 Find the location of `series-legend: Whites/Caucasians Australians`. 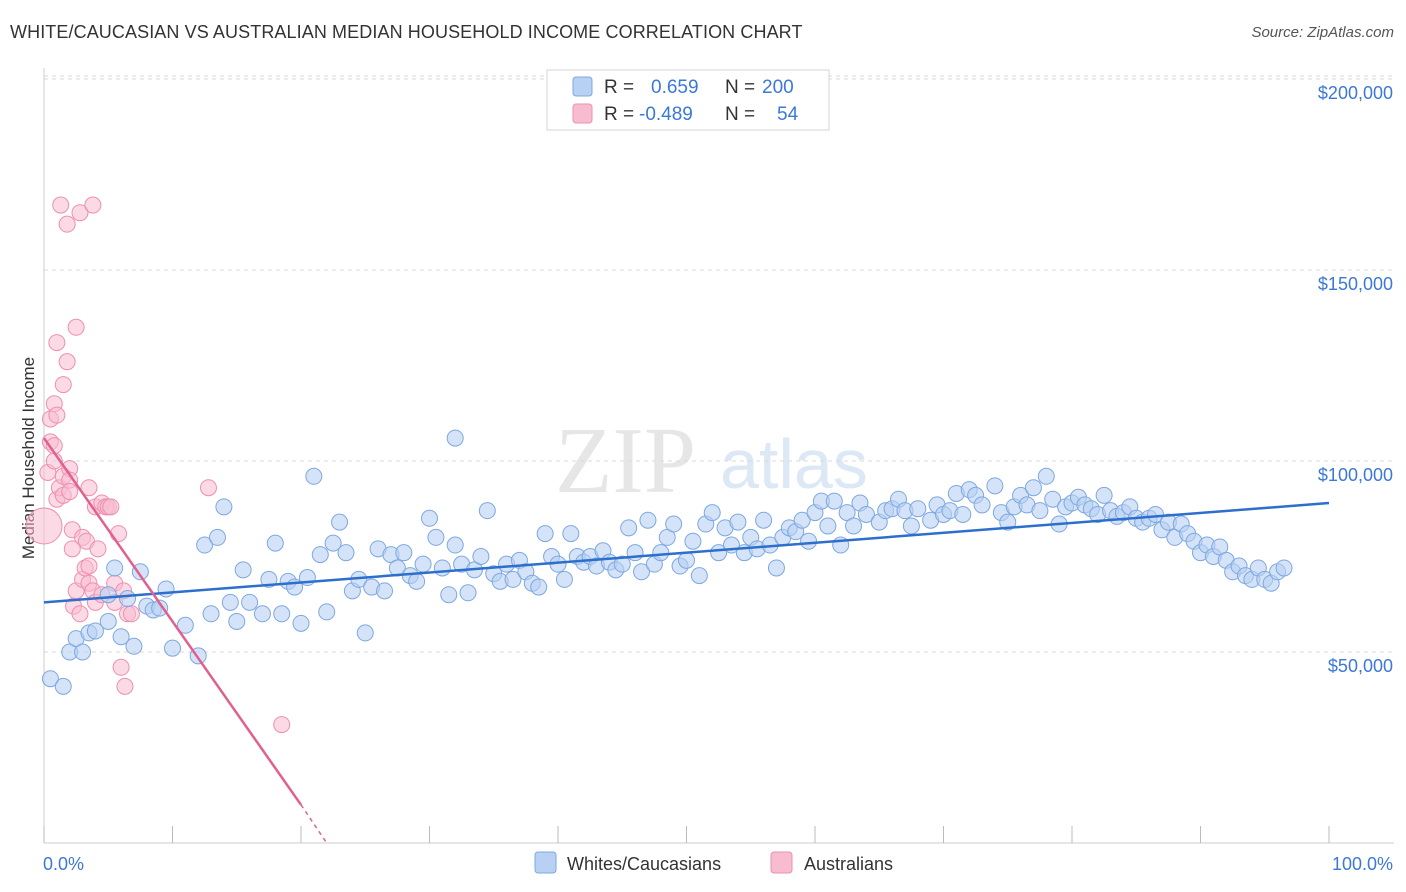

series-legend: Whites/Caucasians Australians is located at coordinates (713, 862).